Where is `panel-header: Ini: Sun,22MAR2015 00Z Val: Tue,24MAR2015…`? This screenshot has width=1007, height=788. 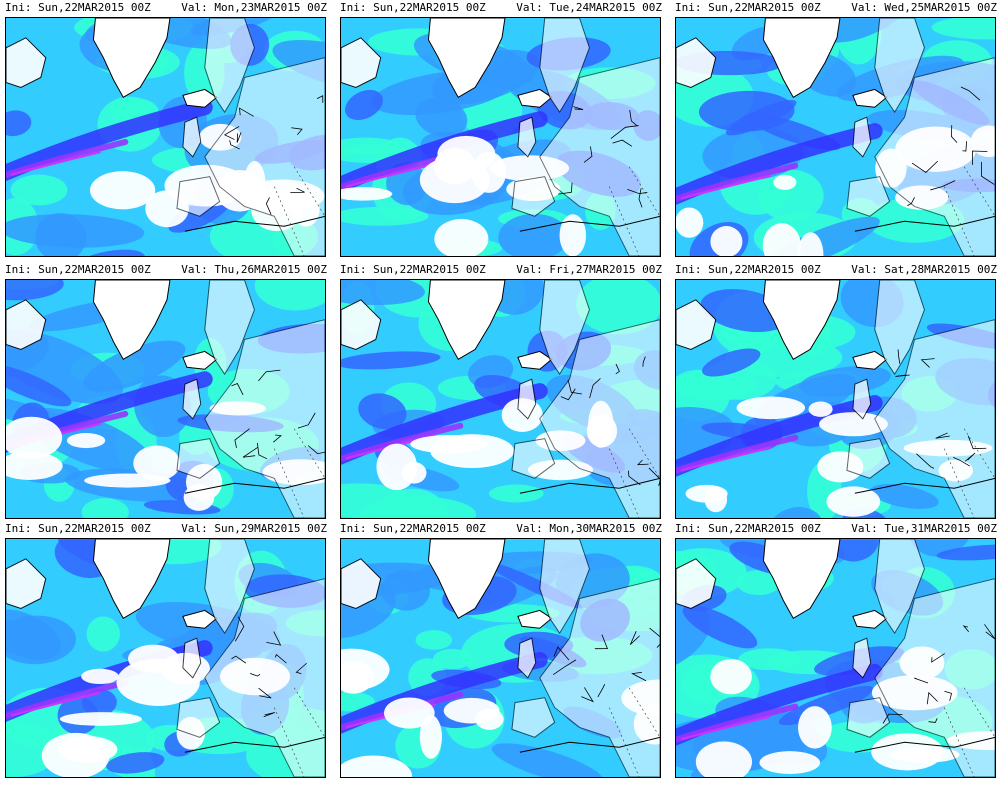 panel-header: Ini: Sun,22MAR2015 00Z Val: Tue,24MAR2015… is located at coordinates (500, 8).